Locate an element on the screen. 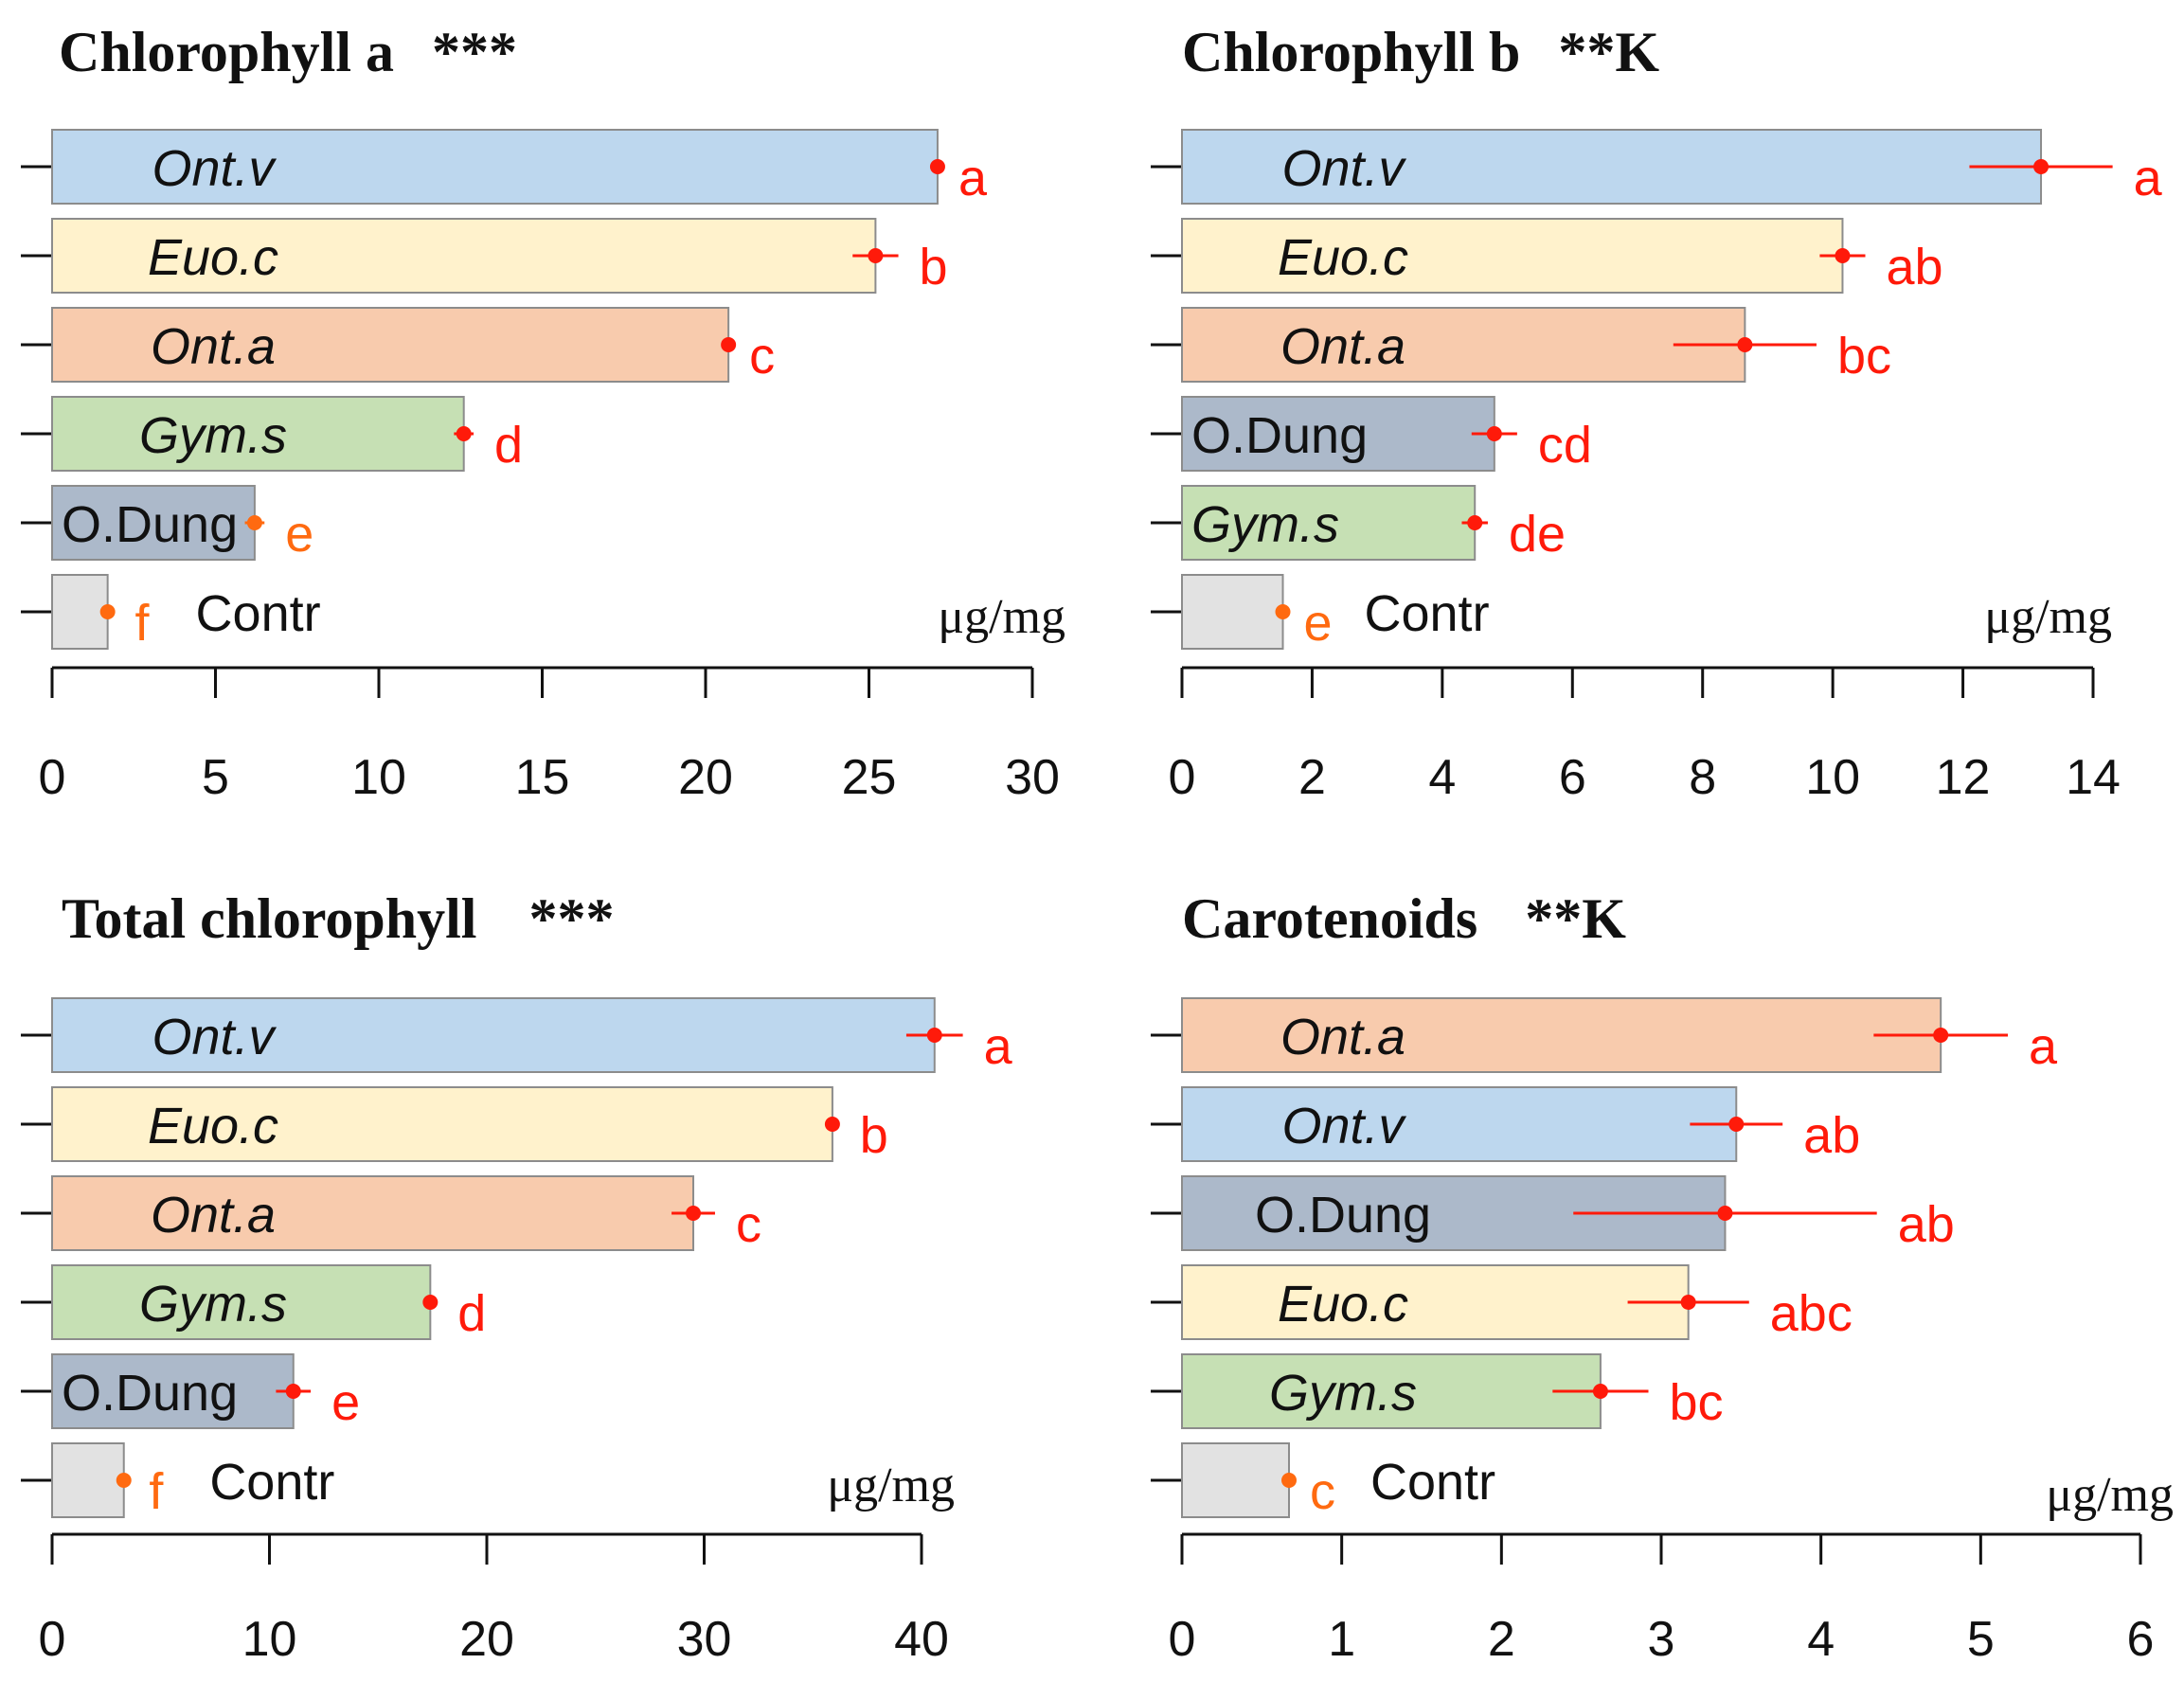  significance-letter-gym-s: de is located at coordinates (1537, 534).